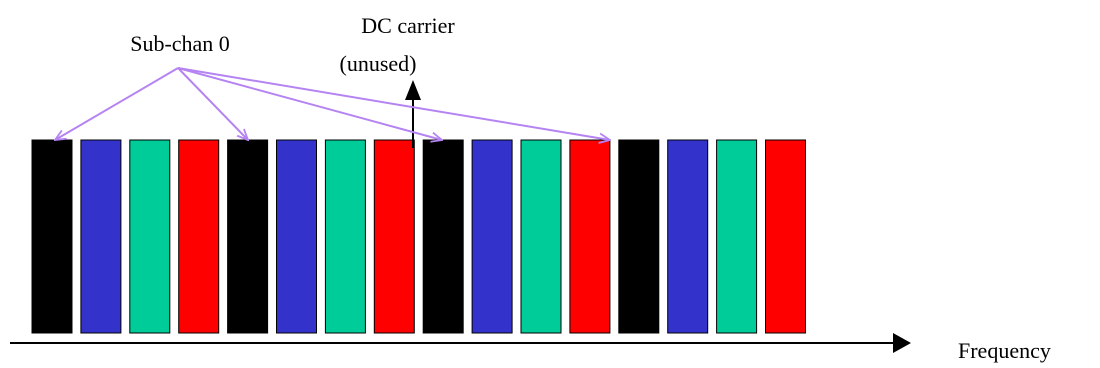 The height and width of the screenshot is (368, 1100). I want to click on sub-channel-pointers, so click(332, 103).